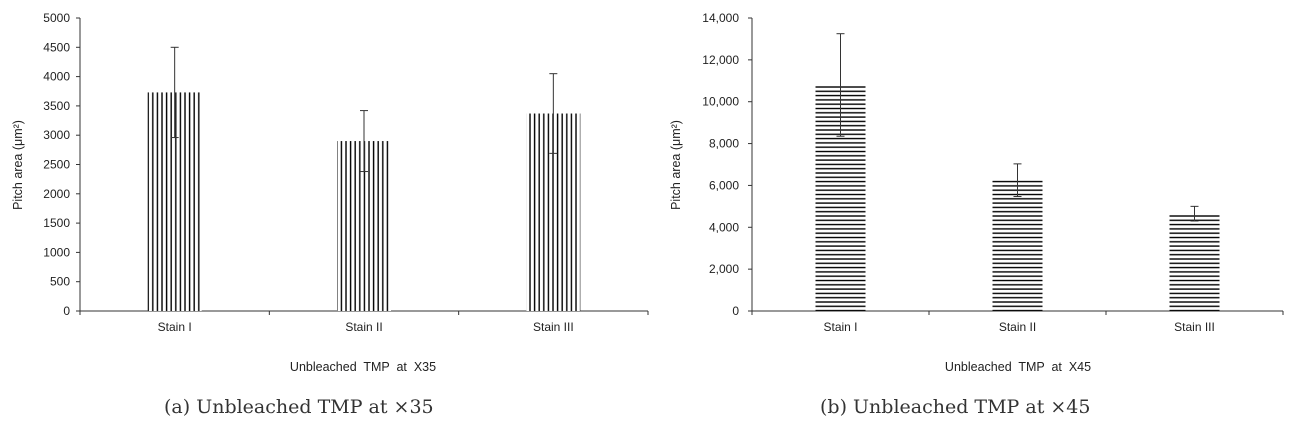 The height and width of the screenshot is (434, 1291). Describe the element at coordinates (299, 407) in the screenshot. I see `chart-a-caption: (a) Unbleached TMP at ×35` at that location.